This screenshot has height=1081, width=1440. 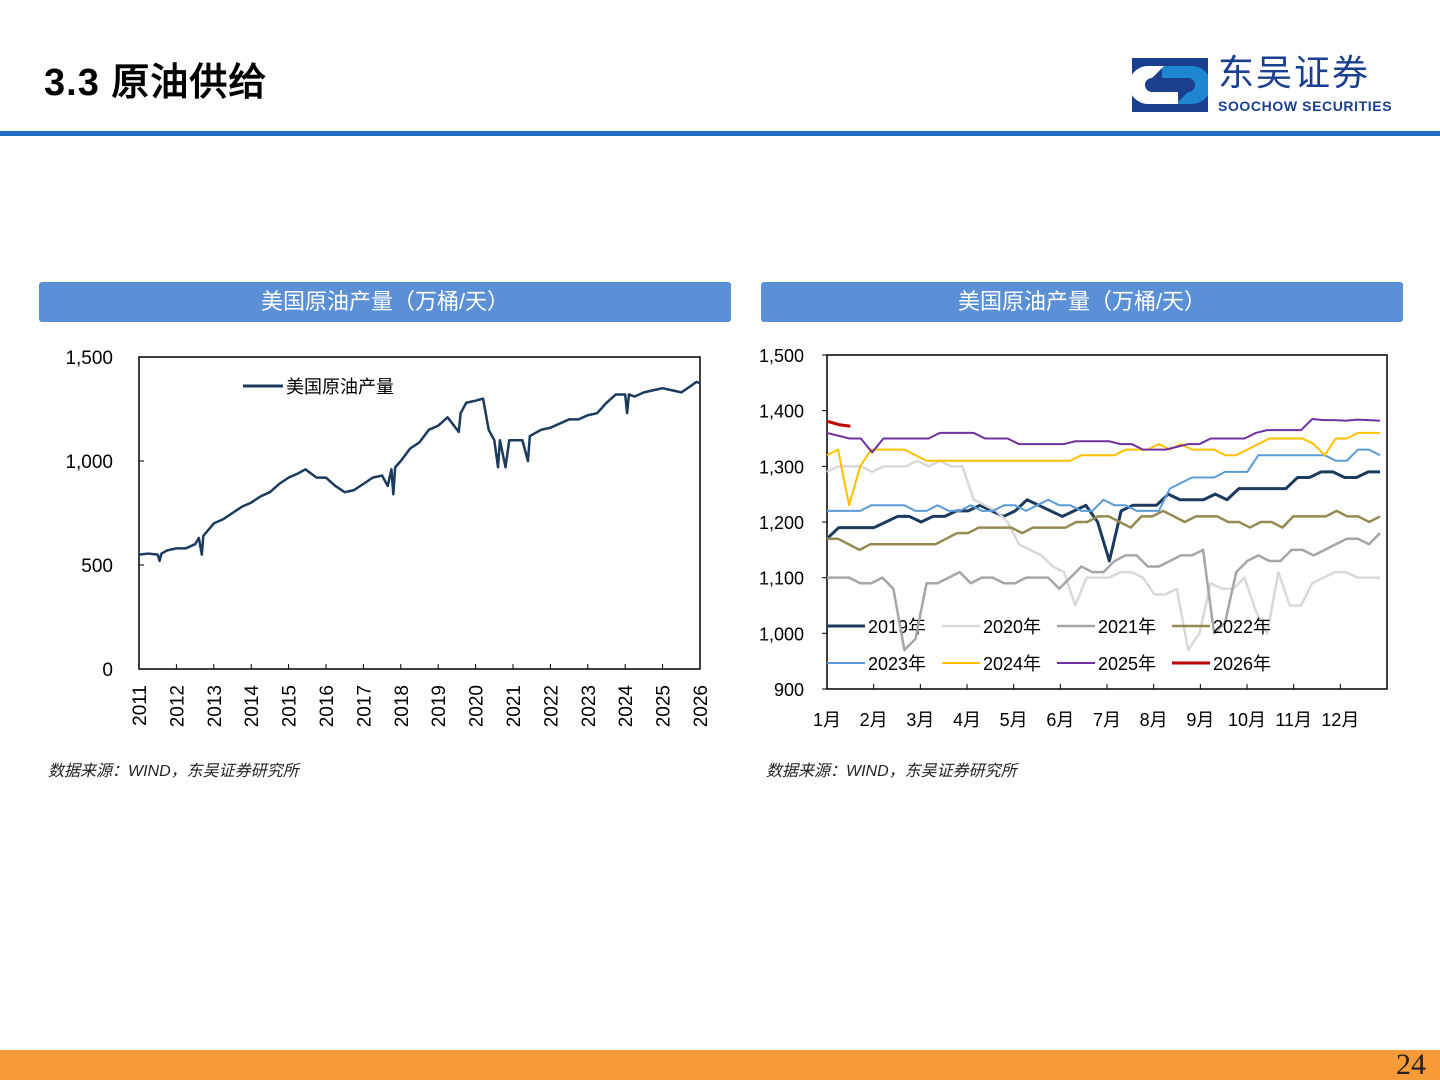 What do you see at coordinates (402, 706) in the screenshot?
I see `x-tick-label: 2018` at bounding box center [402, 706].